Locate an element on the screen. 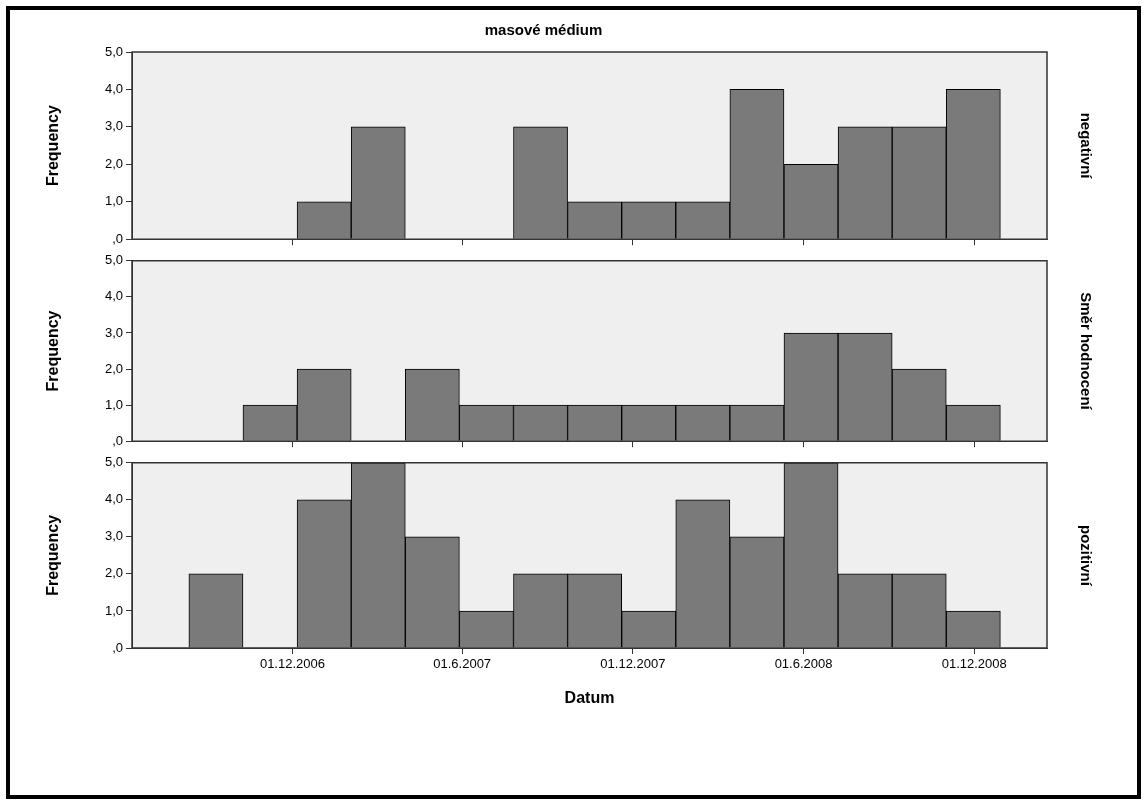 This screenshot has width=1147, height=805. x-tick-label: 01.6.2007 is located at coordinates (462, 664).